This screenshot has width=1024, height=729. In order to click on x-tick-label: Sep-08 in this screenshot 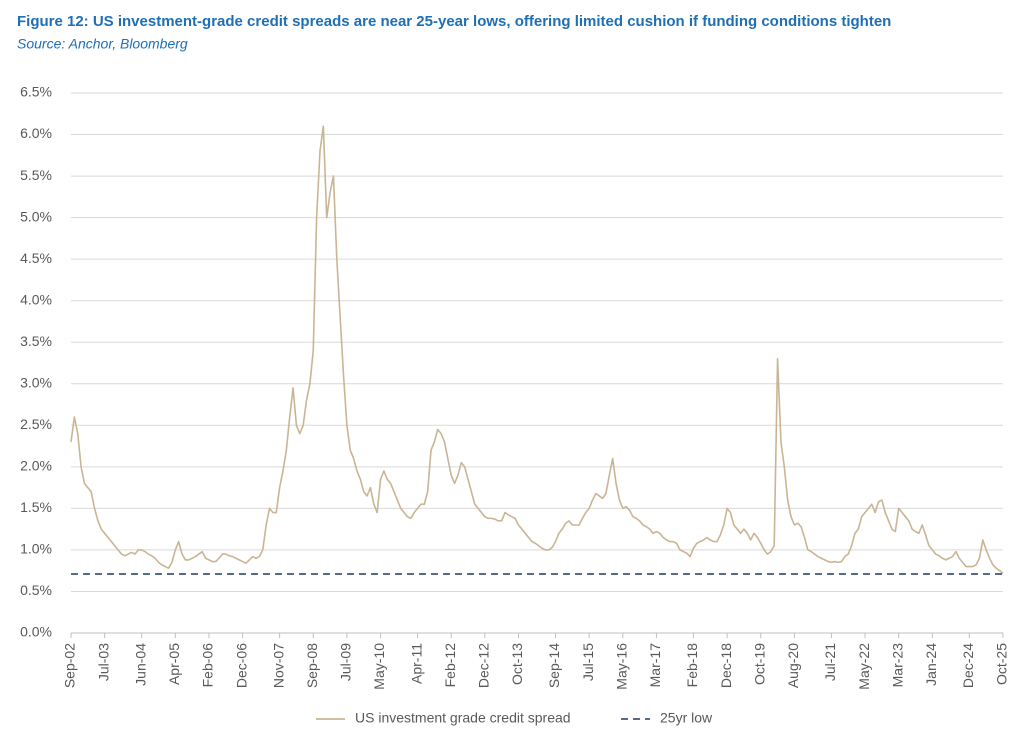, I will do `click(312, 665)`.